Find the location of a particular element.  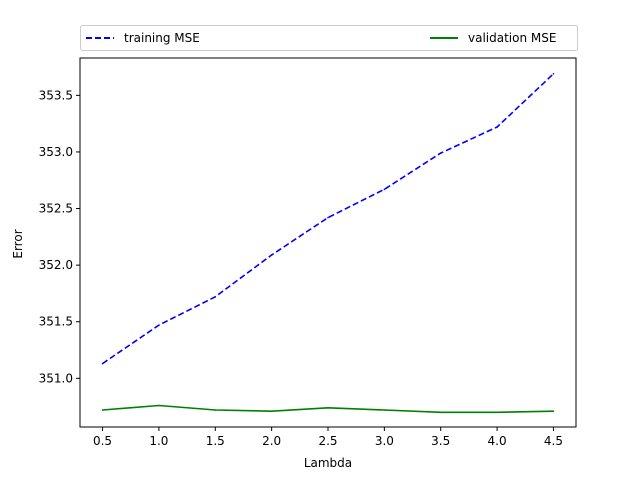

y-tick-label: 353.5 is located at coordinates (56, 95).